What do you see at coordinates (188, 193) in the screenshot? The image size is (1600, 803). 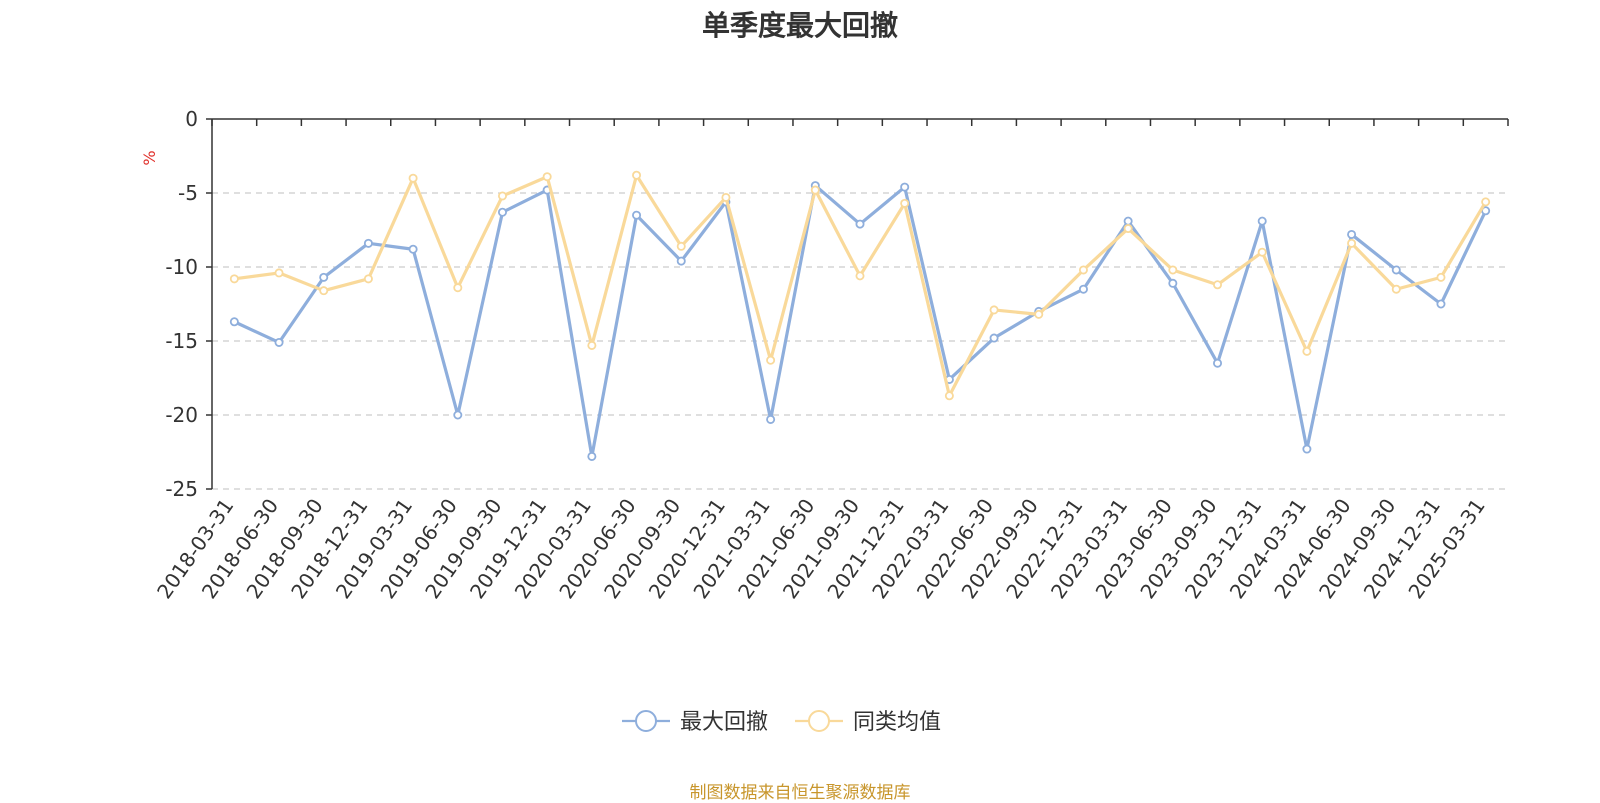 I see `y-tick-label: -5` at bounding box center [188, 193].